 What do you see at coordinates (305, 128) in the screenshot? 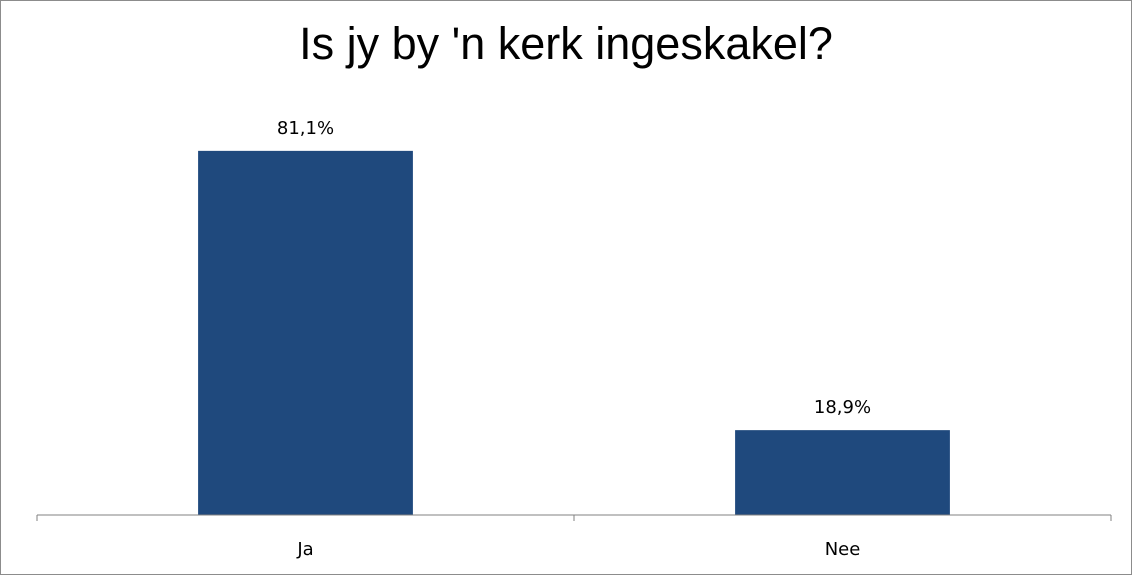
I see `data-label-ja: 81,1%` at bounding box center [305, 128].